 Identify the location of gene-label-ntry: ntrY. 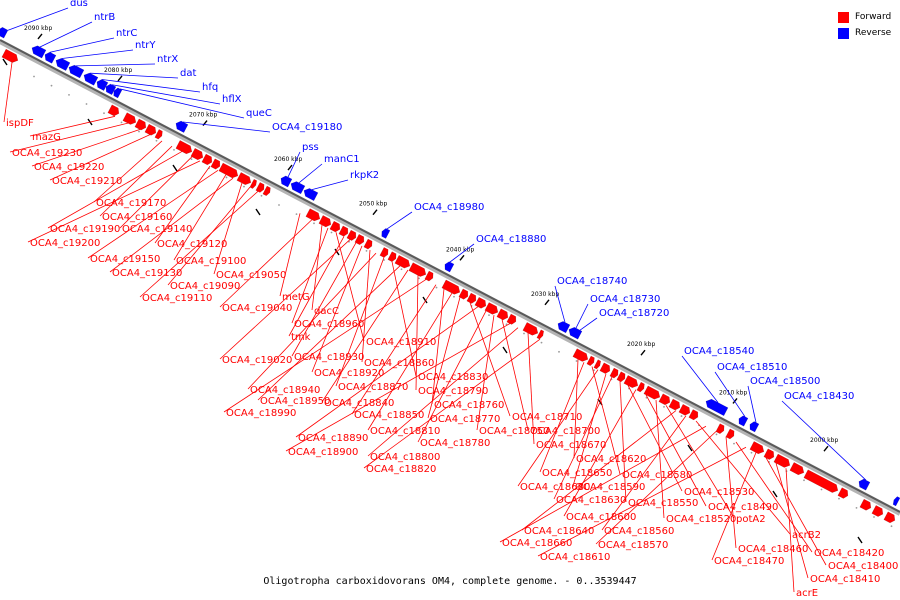
(145, 45).